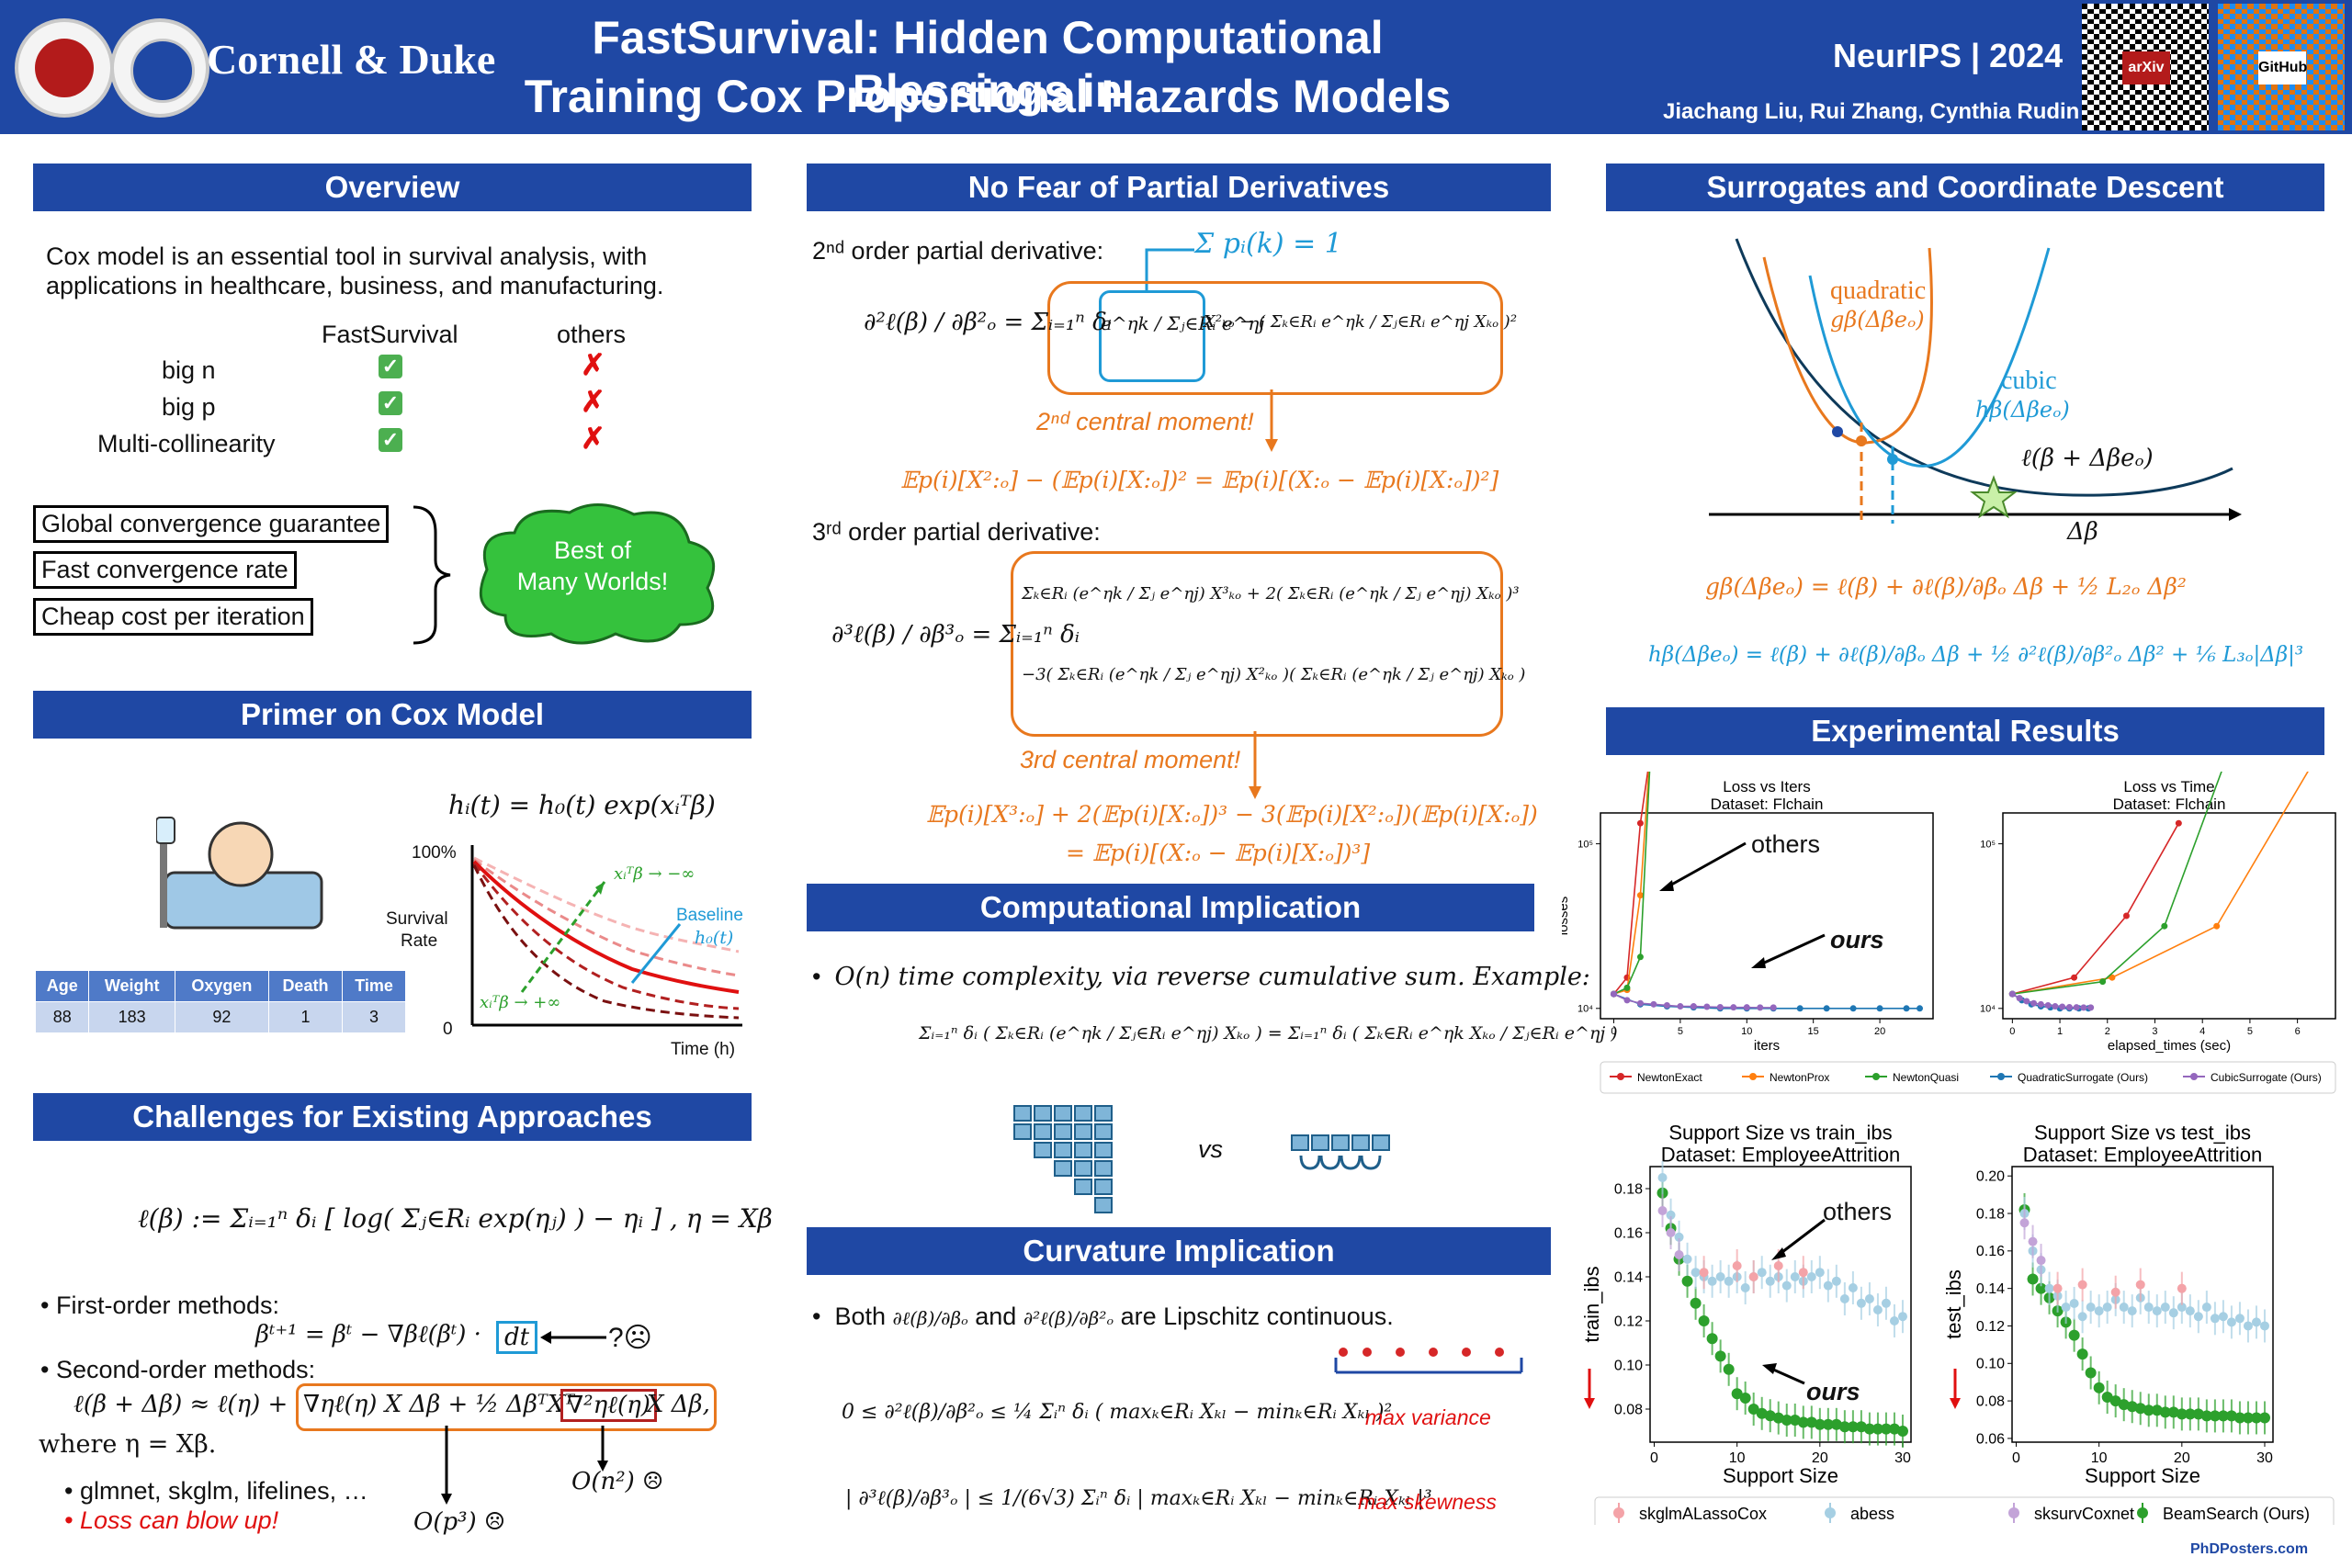 The image size is (2352, 1568). Describe the element at coordinates (393, 188) in the screenshot. I see `overview-header: Overview` at that location.